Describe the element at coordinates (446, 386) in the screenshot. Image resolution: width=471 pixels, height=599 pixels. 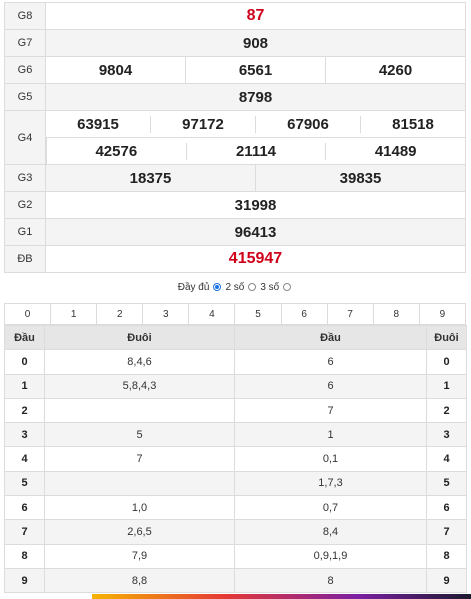
I see `duoi-digit: 1` at that location.